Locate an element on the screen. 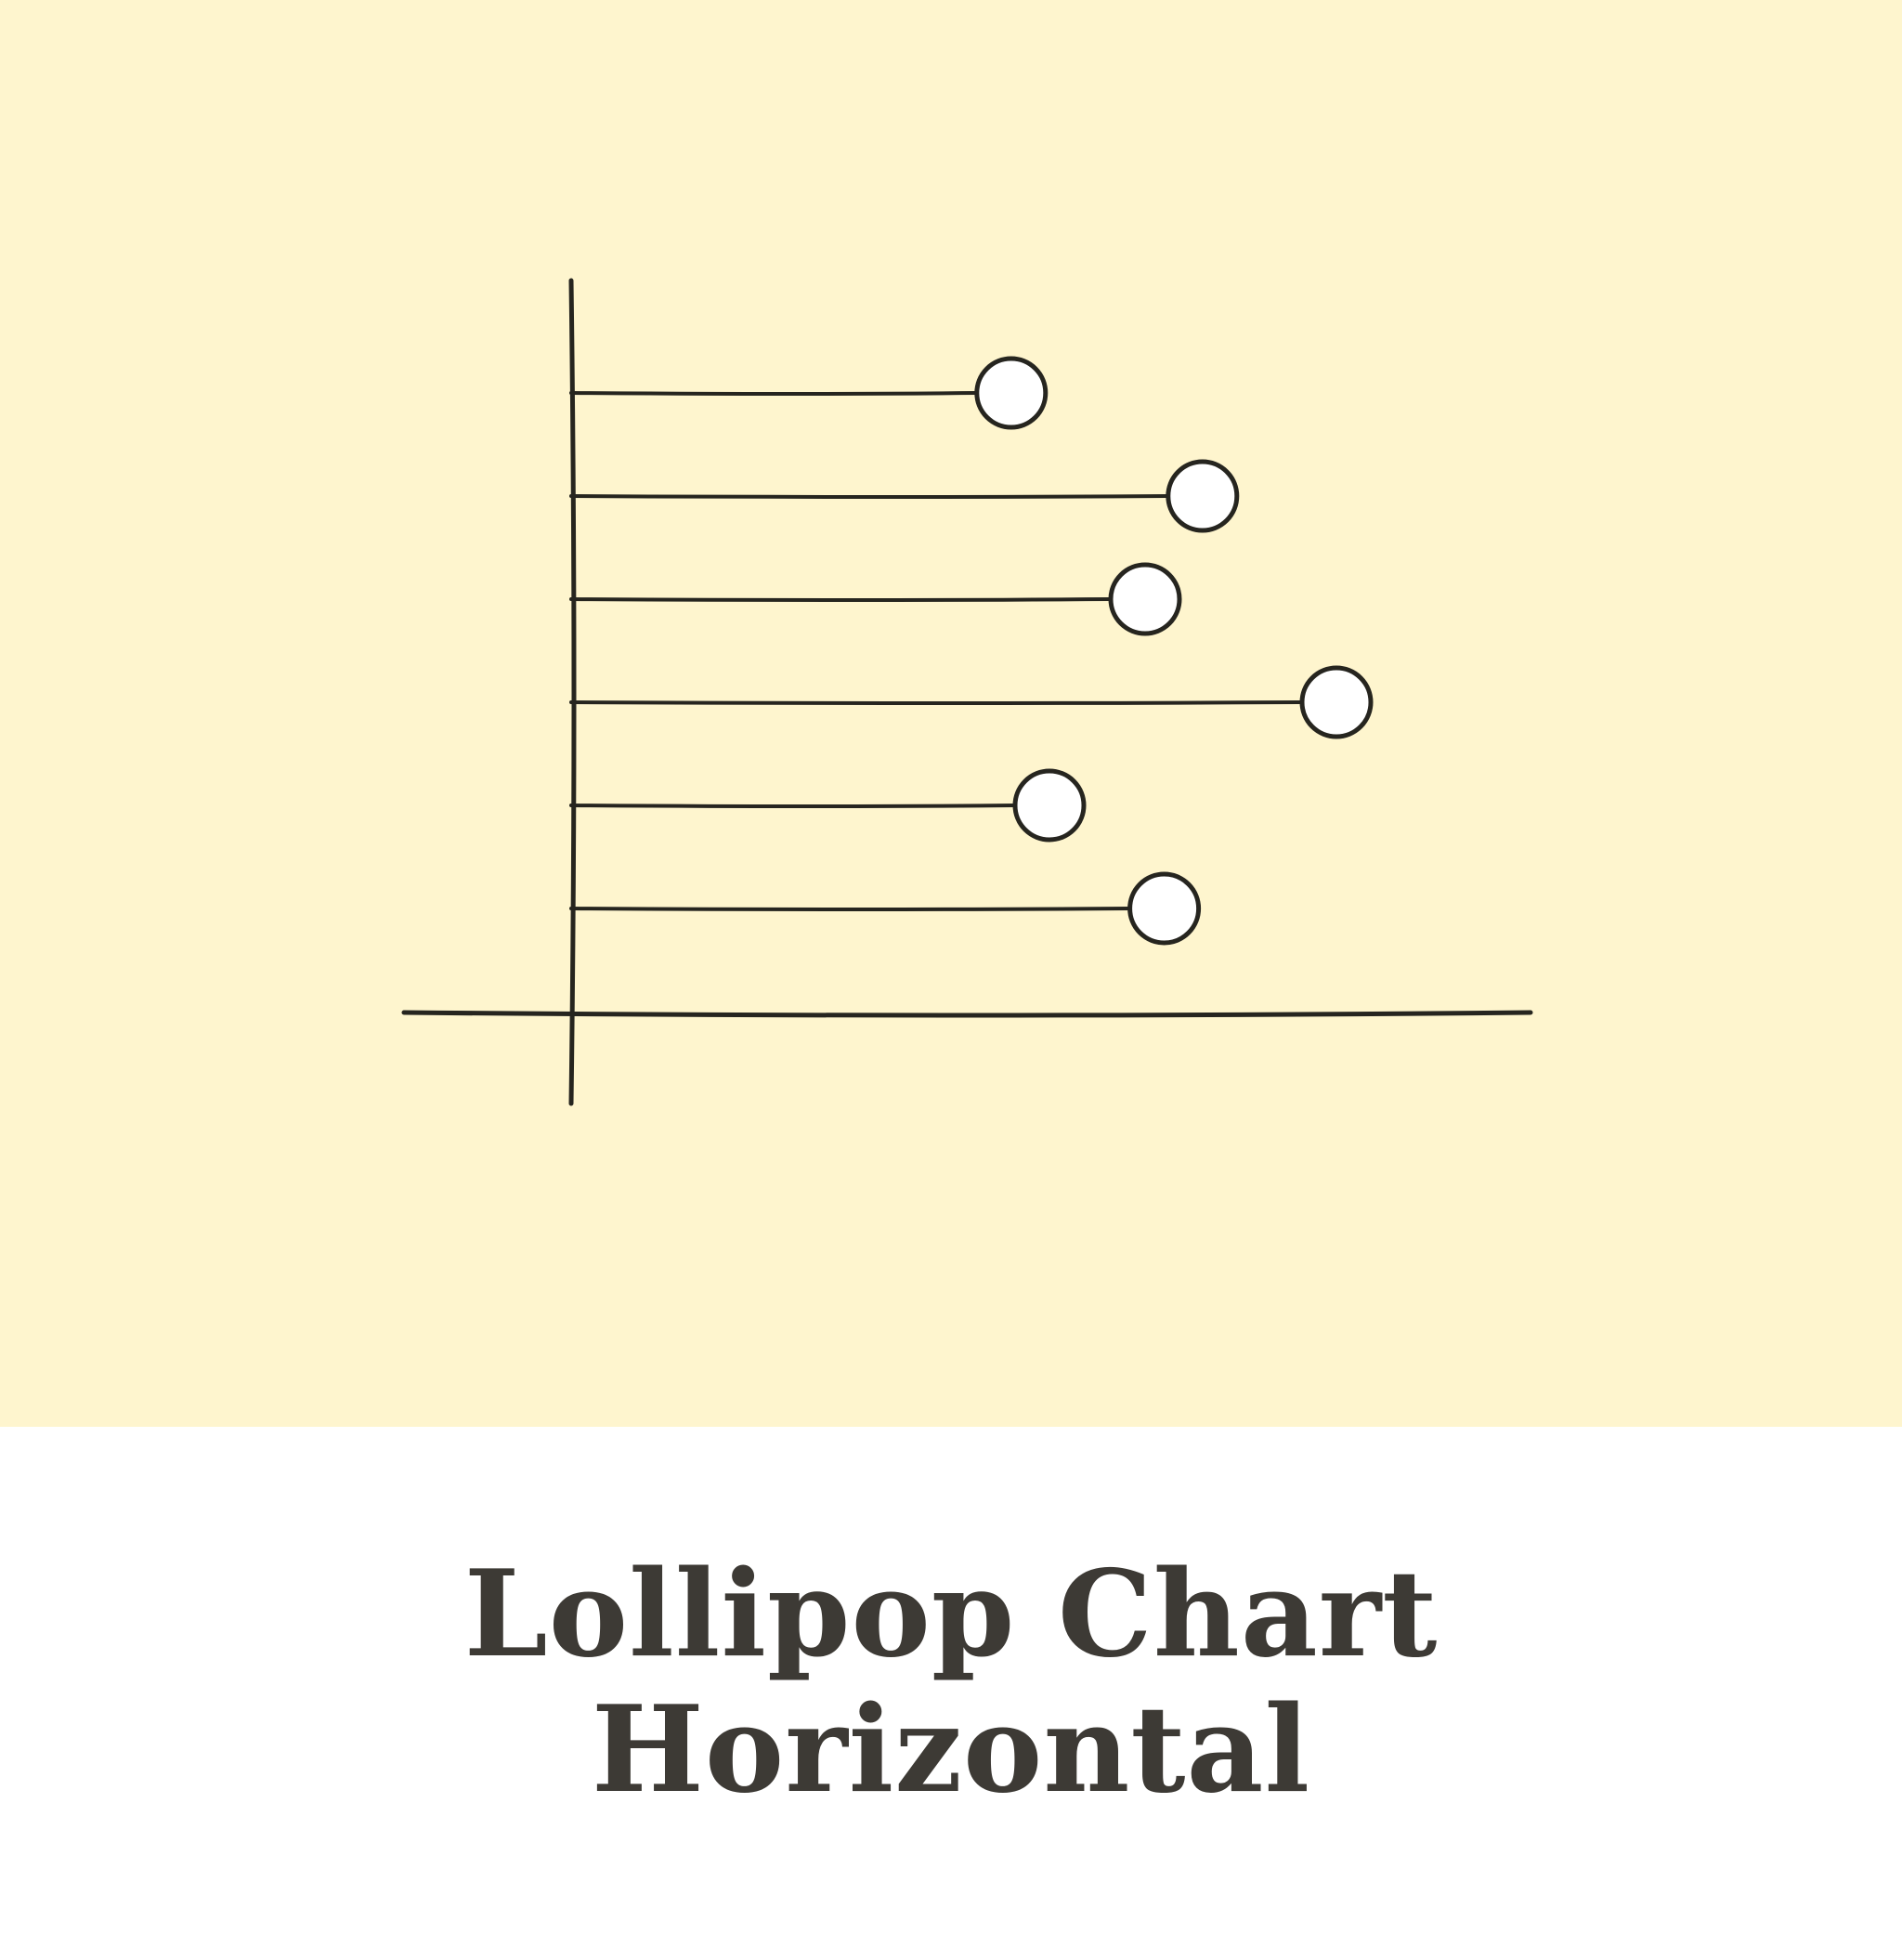 Image resolution: width=1902 pixels, height=1960 pixels. x-axis-line is located at coordinates (967, 1014).